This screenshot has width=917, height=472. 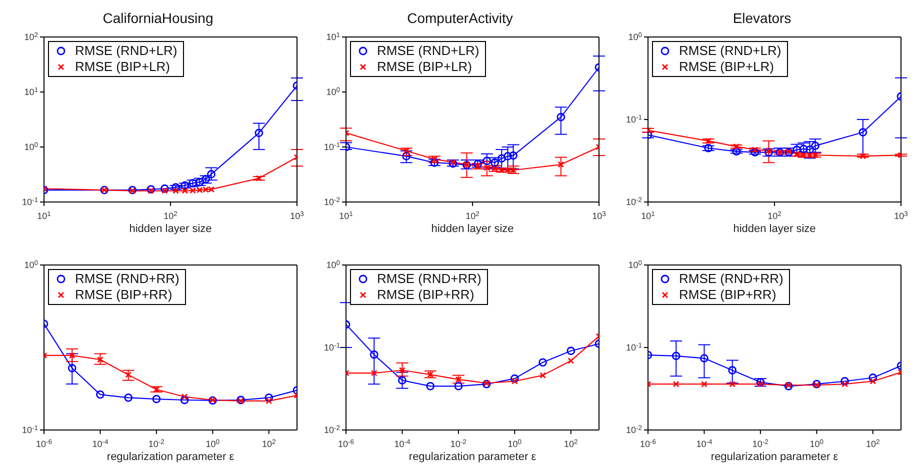 I want to click on chart-title: Elevators, so click(x=762, y=18).